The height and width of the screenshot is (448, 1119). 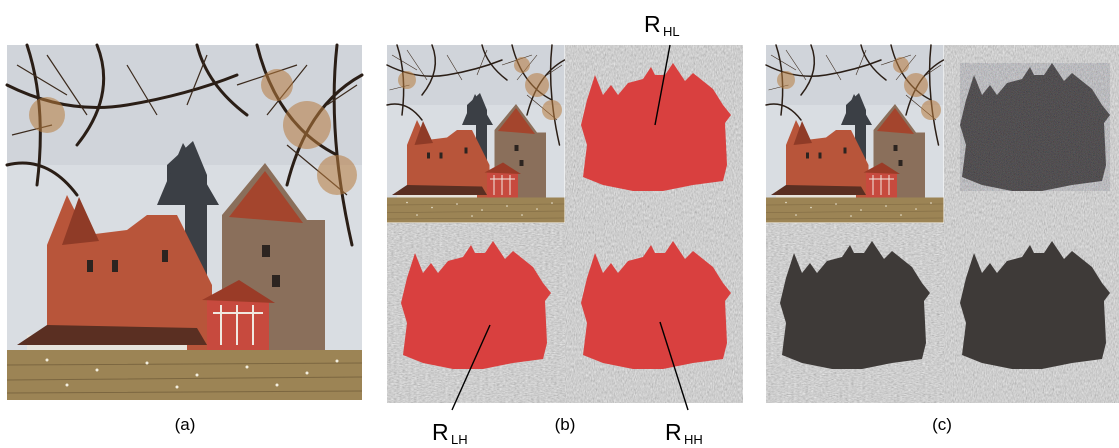 I want to click on subband-lh, so click(x=476, y=313).